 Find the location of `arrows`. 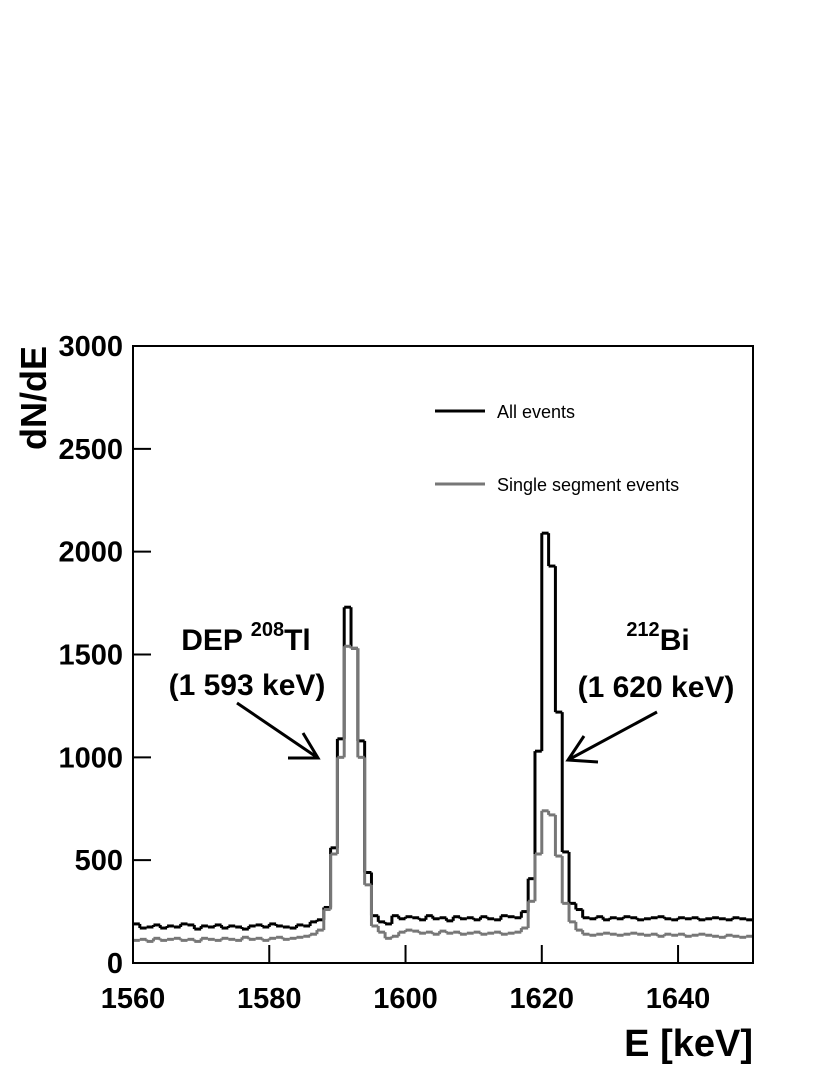

arrows is located at coordinates (447, 732).